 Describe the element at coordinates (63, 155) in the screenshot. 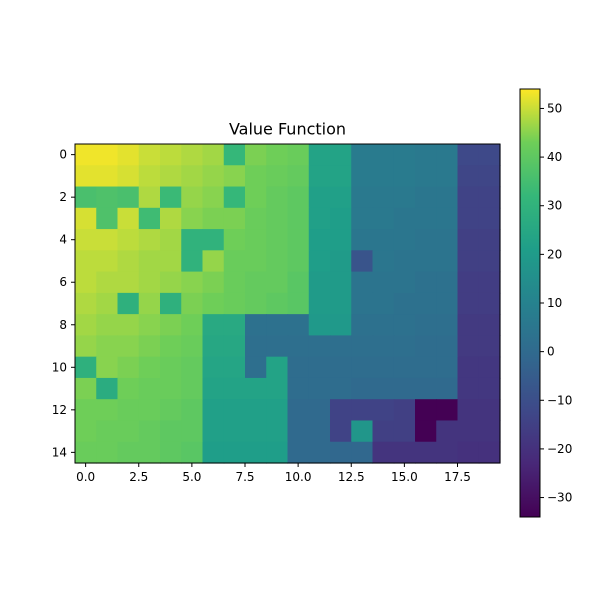

I see `y-tick-label: 0` at that location.